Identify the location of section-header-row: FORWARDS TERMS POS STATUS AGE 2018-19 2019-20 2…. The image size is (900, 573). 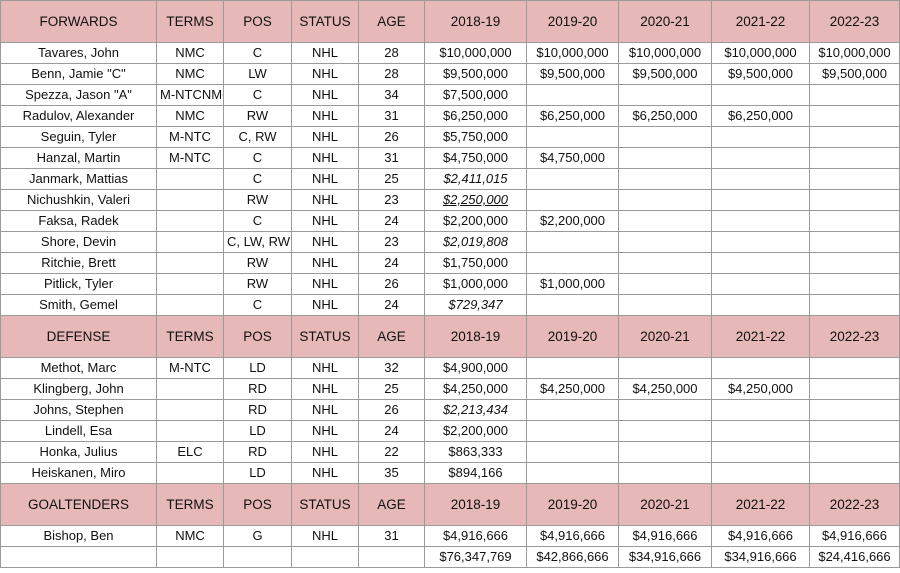
(450, 21).